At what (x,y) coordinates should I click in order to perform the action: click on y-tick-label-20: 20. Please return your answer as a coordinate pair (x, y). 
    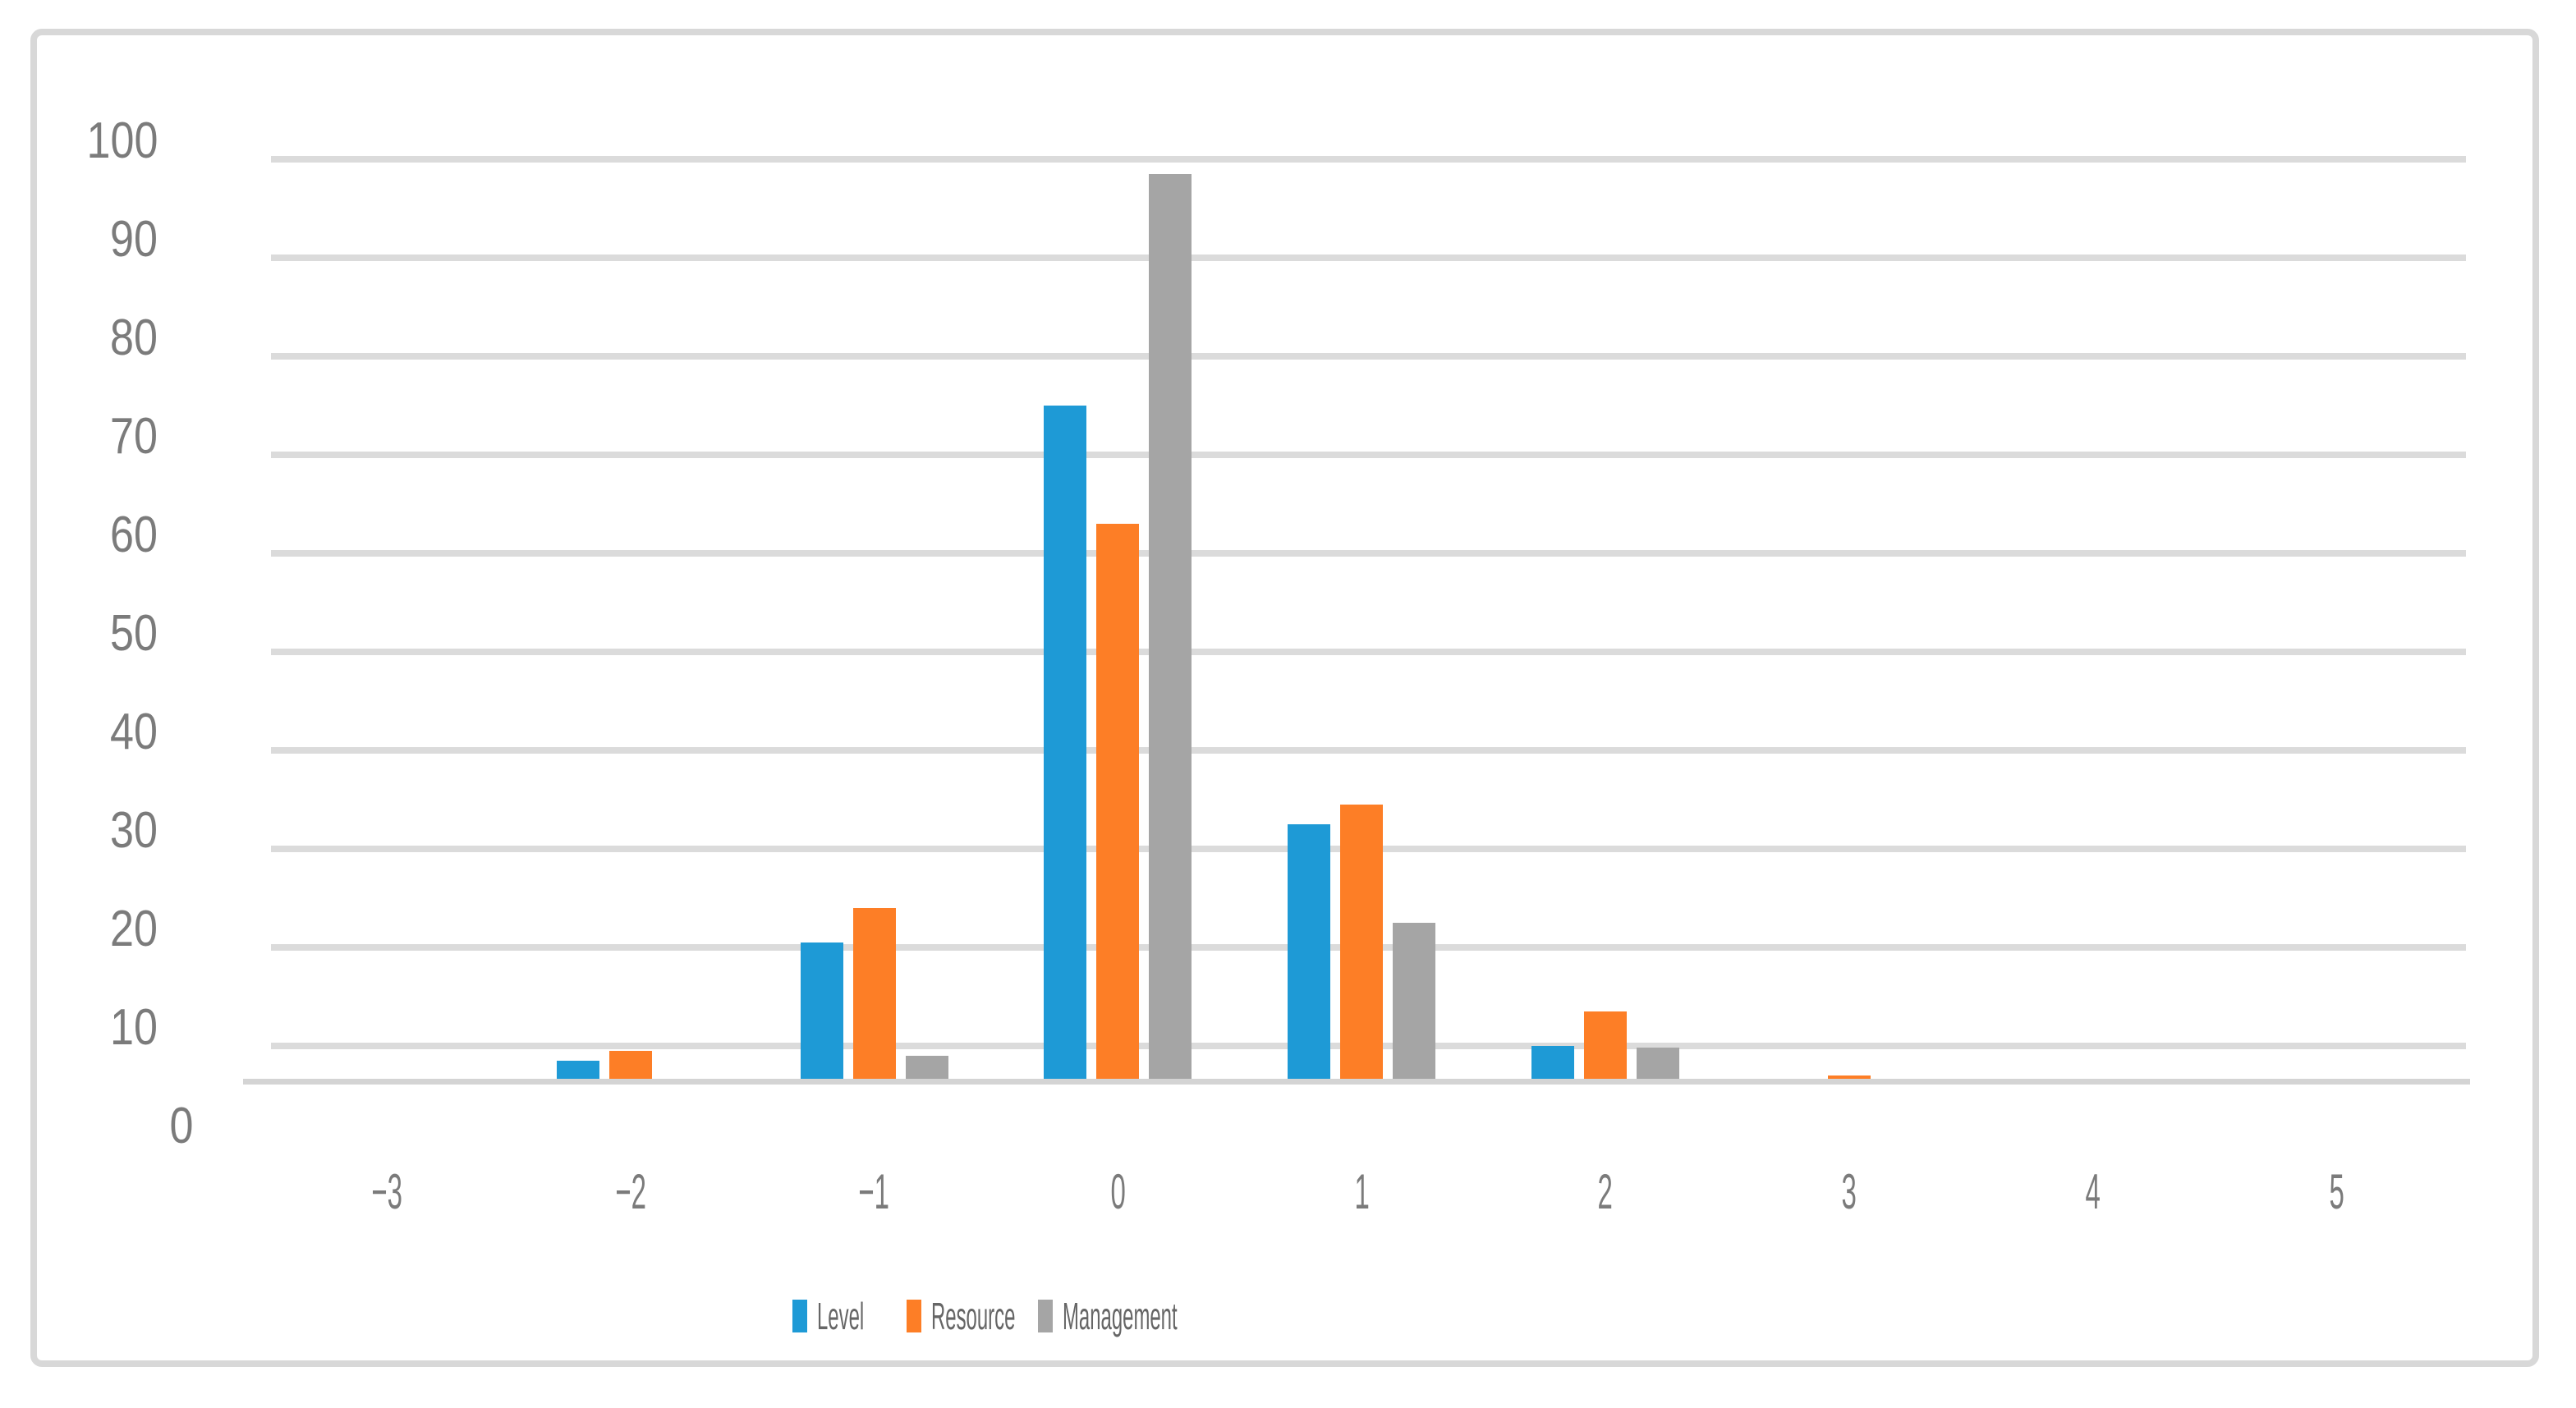
    Looking at the image, I should click on (79, 929).